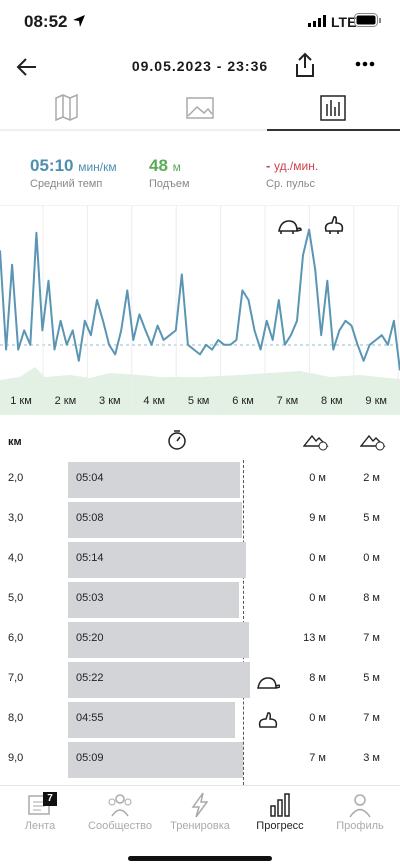 The image size is (400, 866). What do you see at coordinates (360, 826) in the screenshot?
I see `tab-label: Профиль` at bounding box center [360, 826].